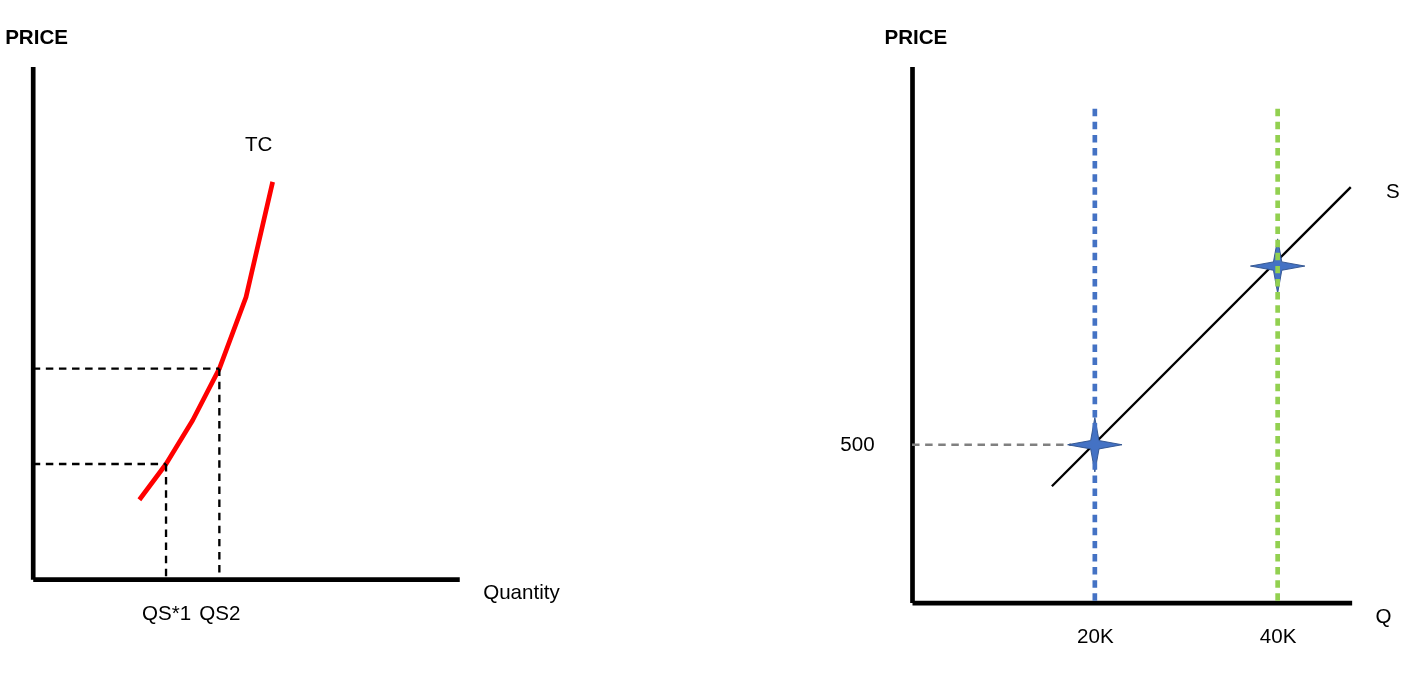  Describe the element at coordinates (1095, 636) in the screenshot. I see `x-tick-label: 20K` at that location.